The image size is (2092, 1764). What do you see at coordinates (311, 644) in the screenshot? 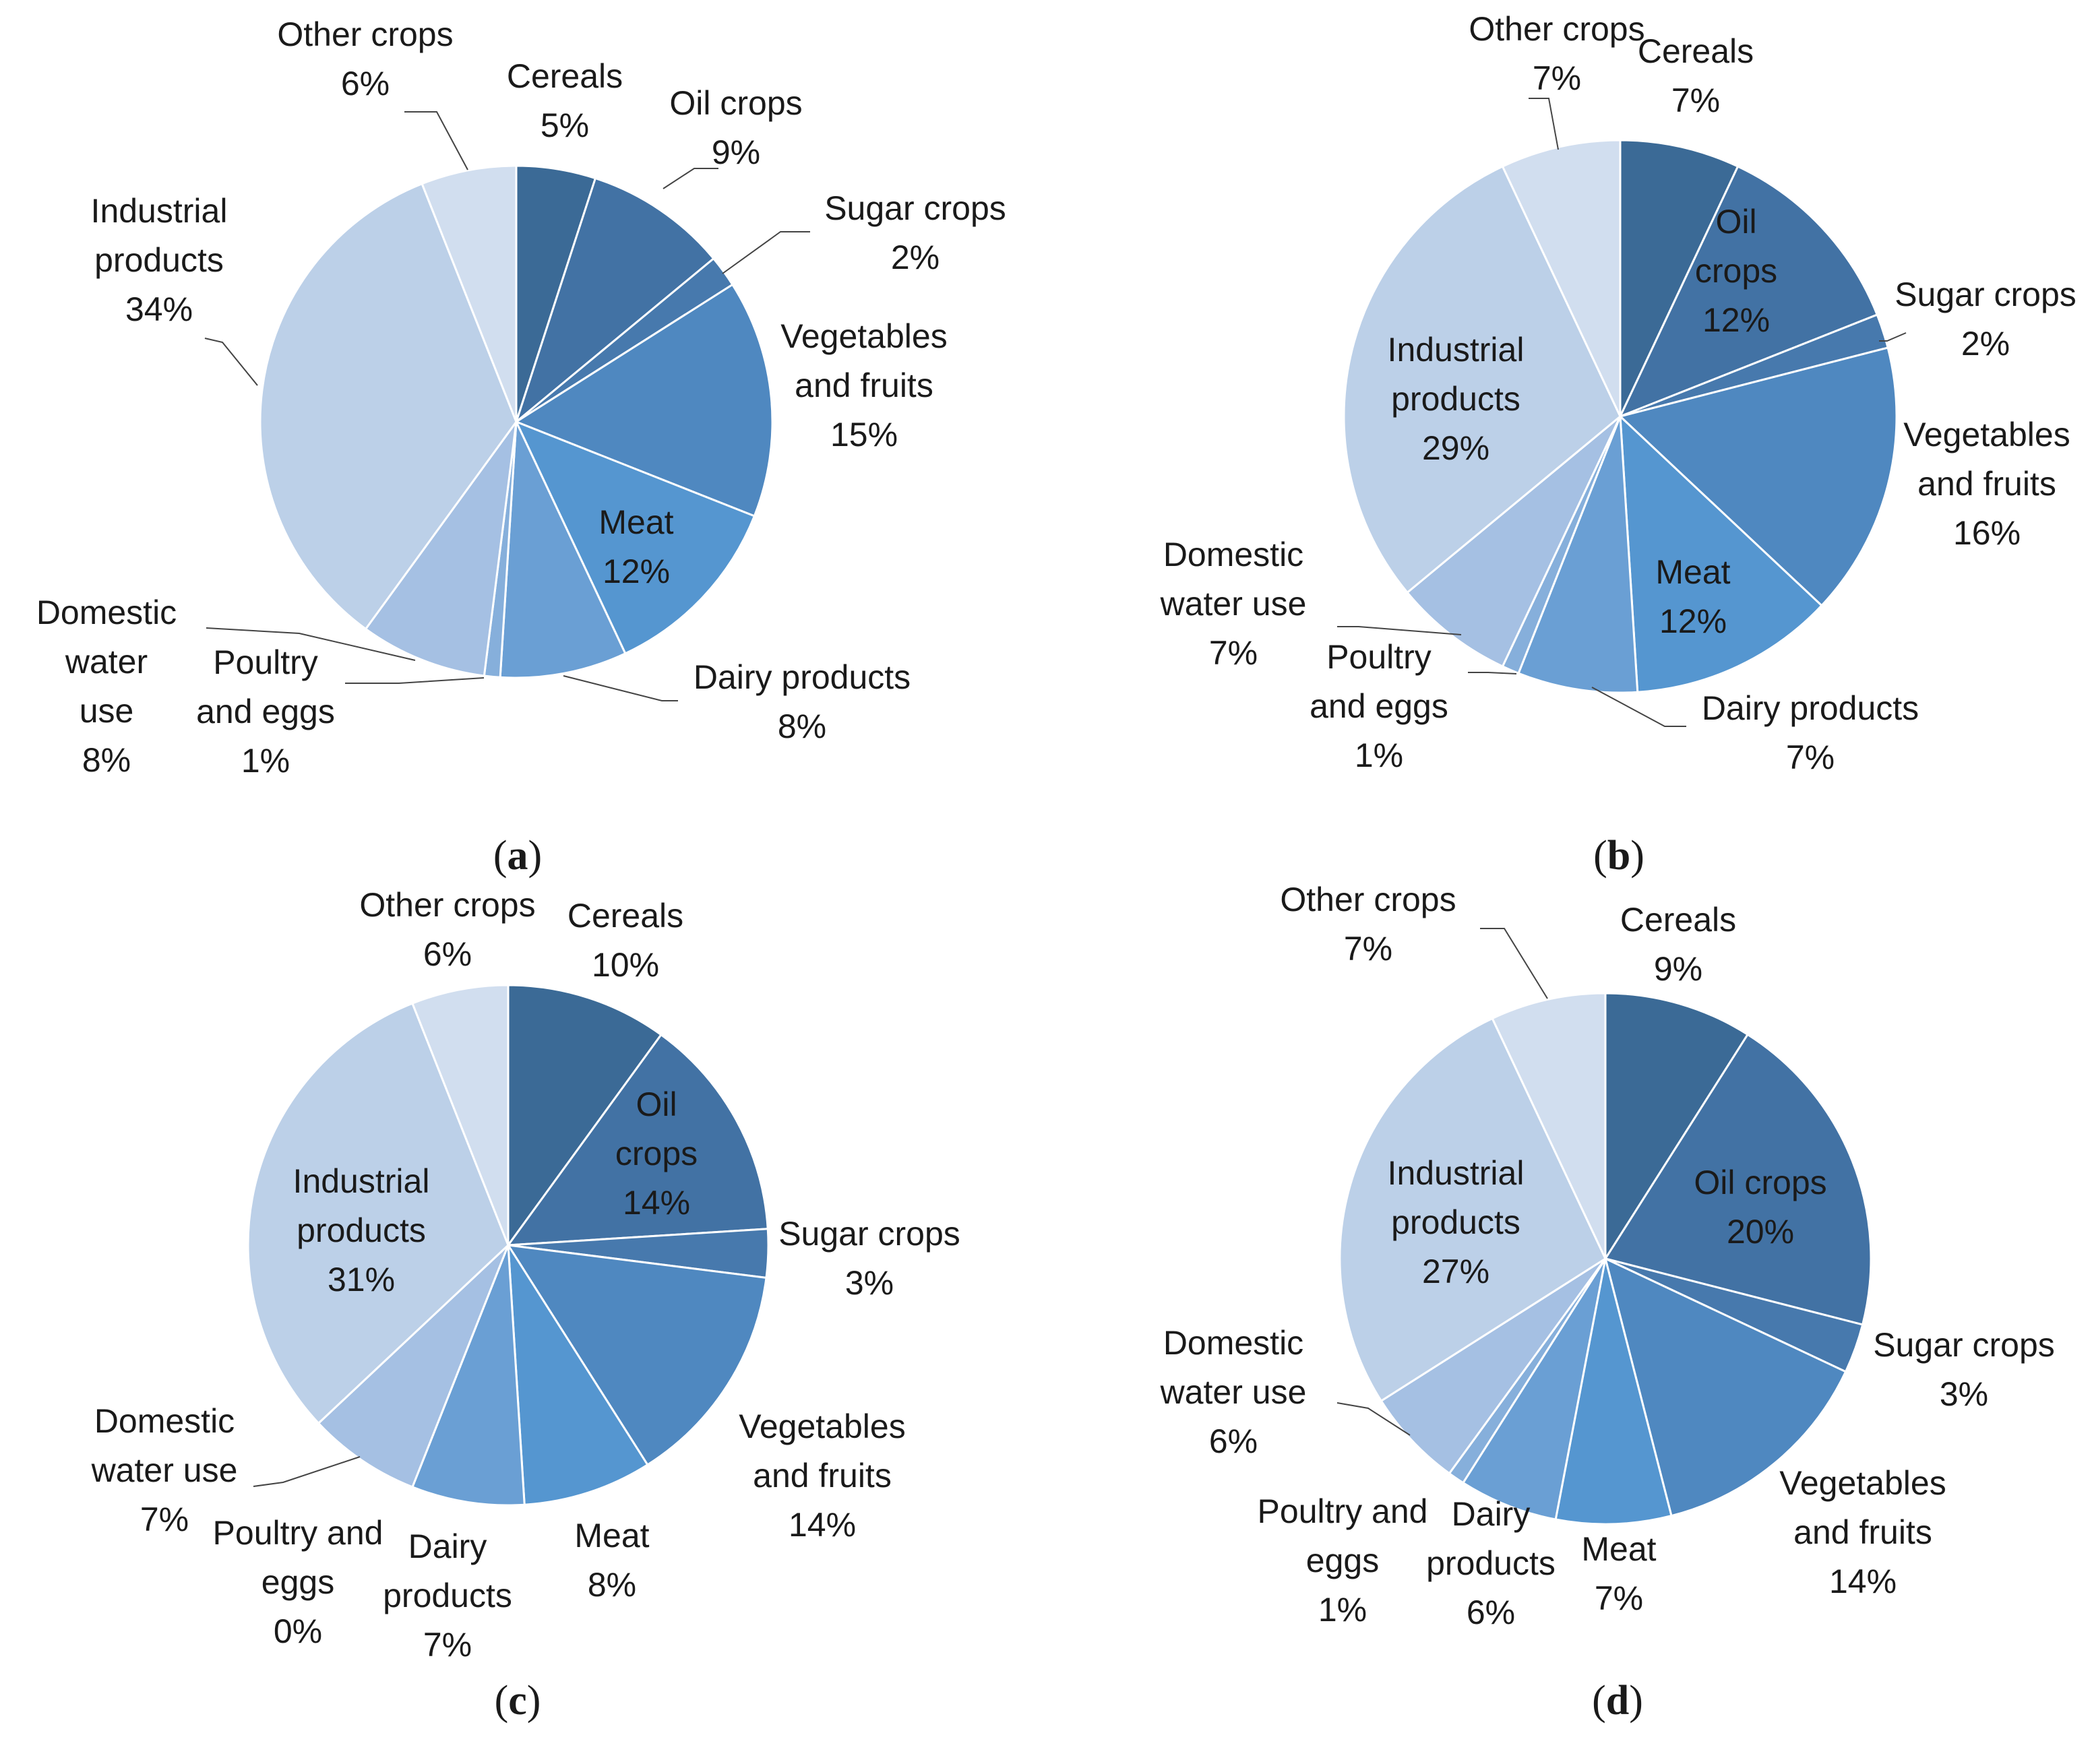
I see `leader-line-domestic-water-use` at bounding box center [311, 644].